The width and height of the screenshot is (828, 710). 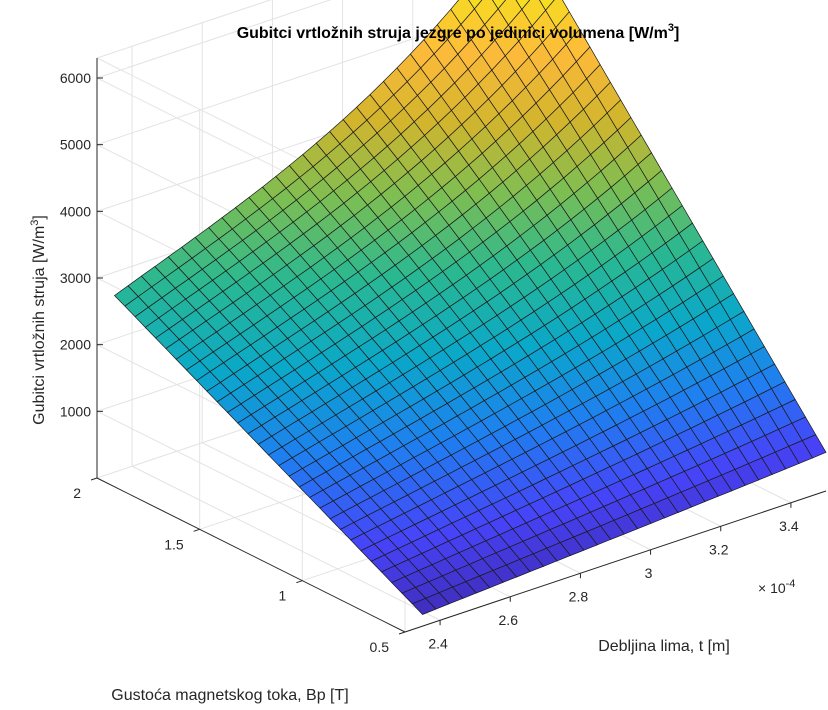 What do you see at coordinates (776, 587) in the screenshot?
I see `x-axis-multiplier: × 10⁻⁴` at bounding box center [776, 587].